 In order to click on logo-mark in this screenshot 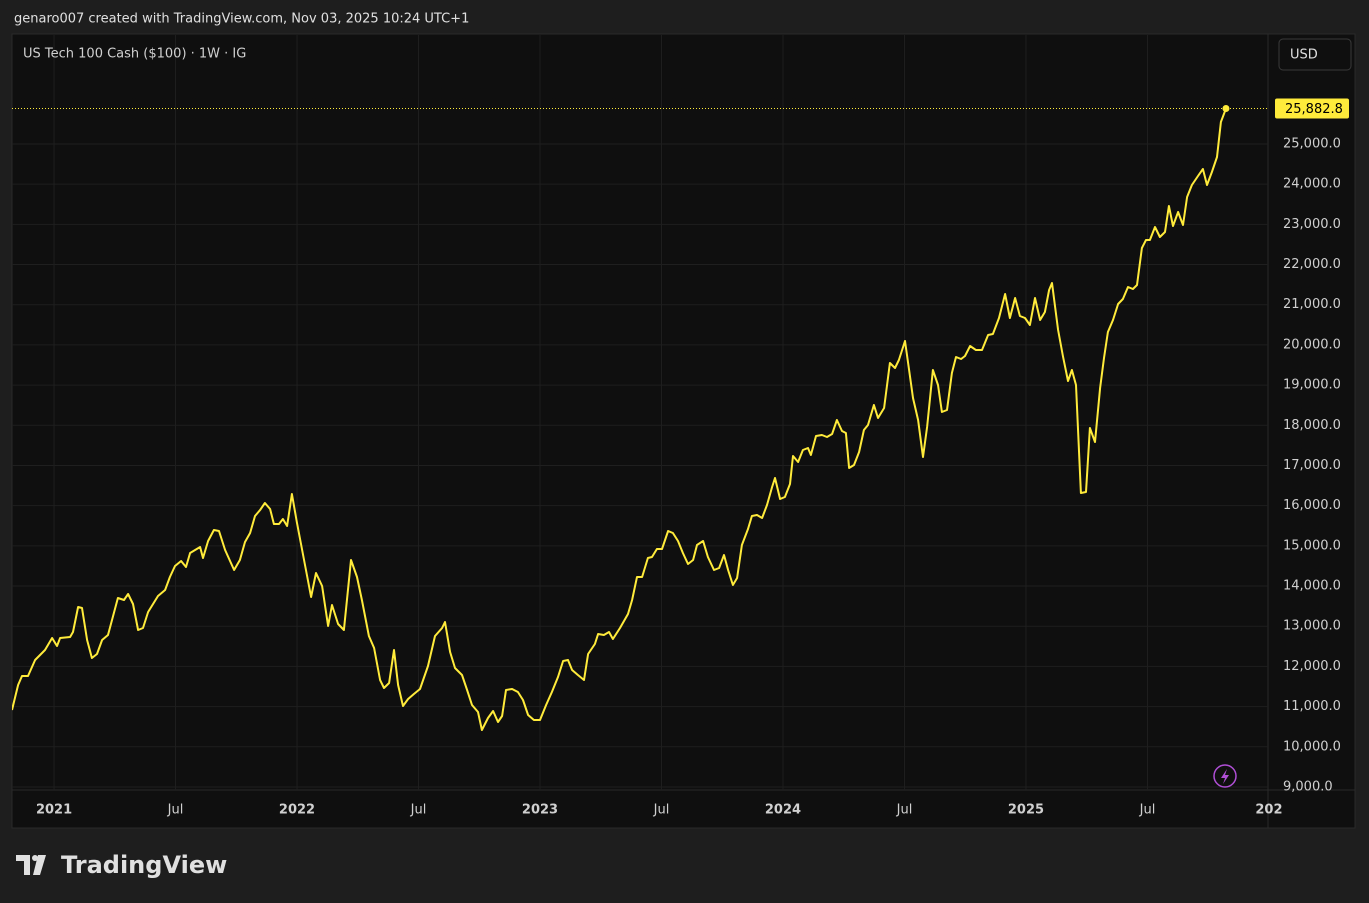, I will do `click(31, 865)`.